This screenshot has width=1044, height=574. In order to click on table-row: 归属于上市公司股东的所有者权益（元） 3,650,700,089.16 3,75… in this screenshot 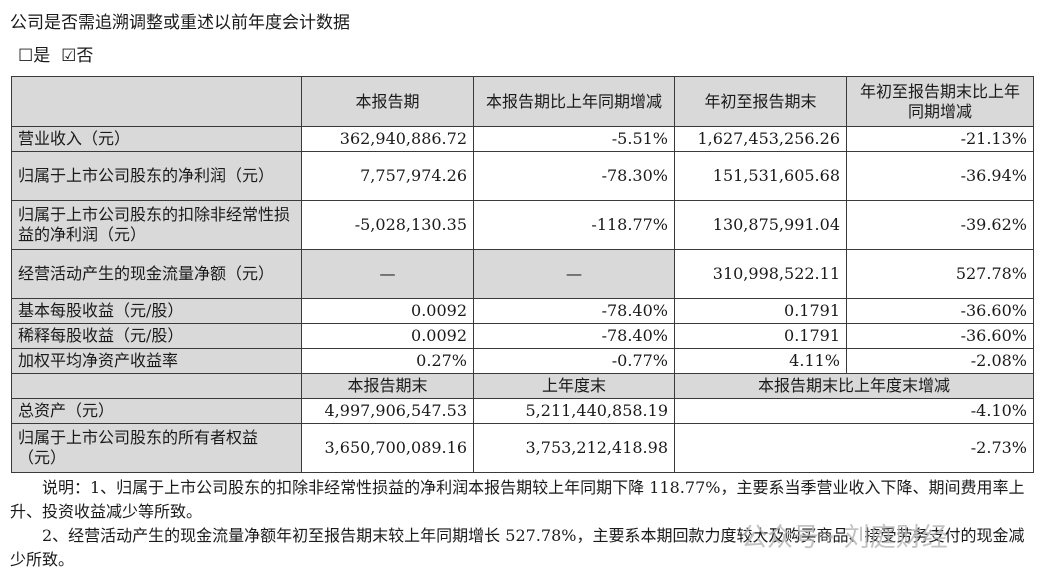, I will do `click(522, 448)`.